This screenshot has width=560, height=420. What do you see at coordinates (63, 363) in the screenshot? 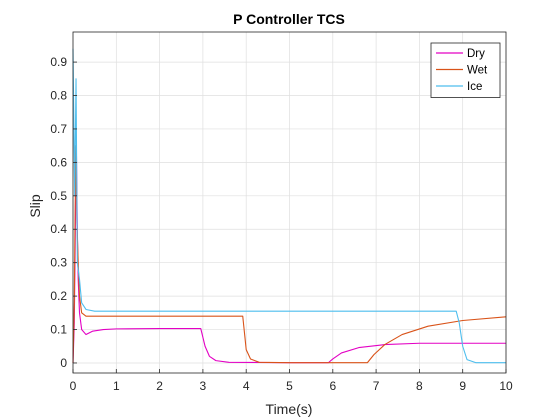
I see `y-tick-label: 0` at bounding box center [63, 363].